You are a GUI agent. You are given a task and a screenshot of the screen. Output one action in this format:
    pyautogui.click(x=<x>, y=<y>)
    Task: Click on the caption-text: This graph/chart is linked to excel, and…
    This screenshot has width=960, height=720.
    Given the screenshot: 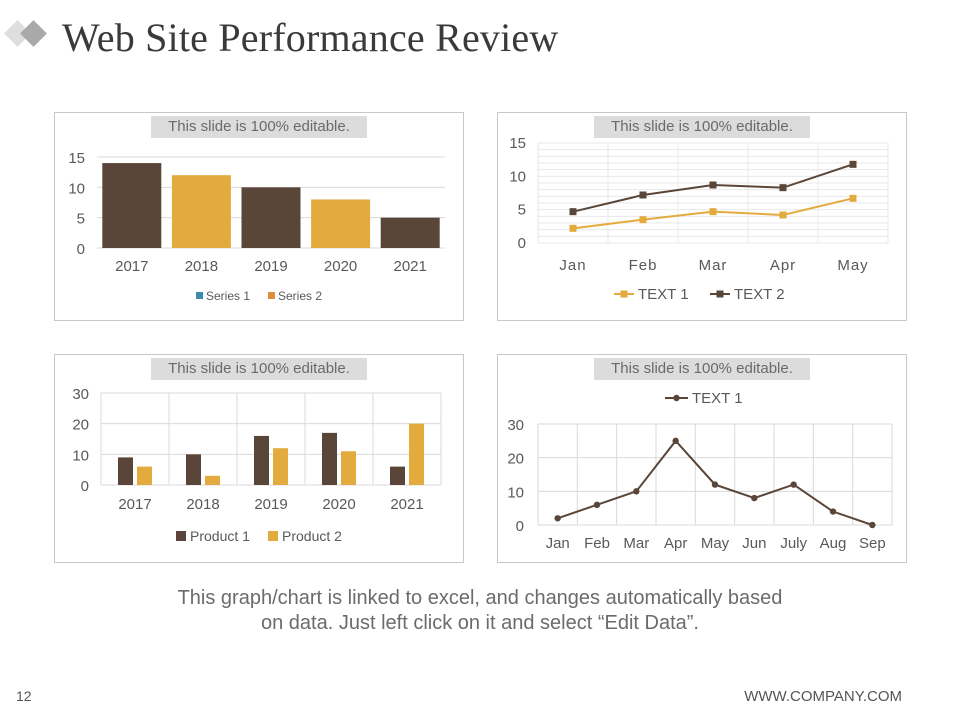 What is the action you would take?
    pyautogui.click(x=480, y=611)
    